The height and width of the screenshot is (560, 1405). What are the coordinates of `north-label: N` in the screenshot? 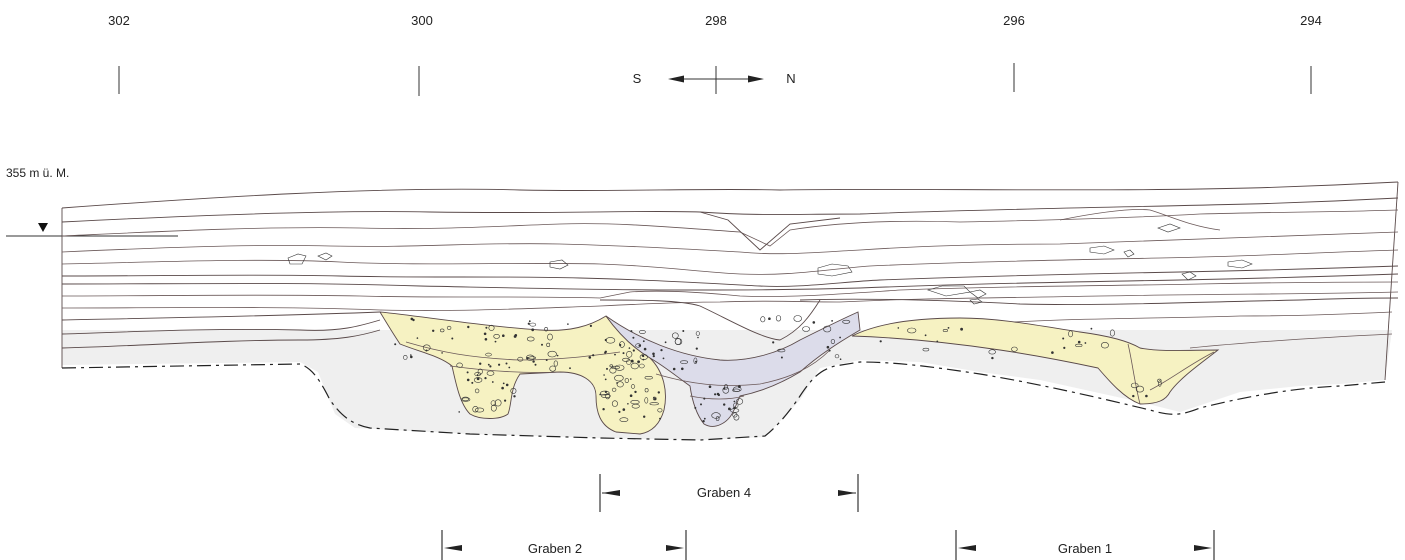 It's located at (790, 78).